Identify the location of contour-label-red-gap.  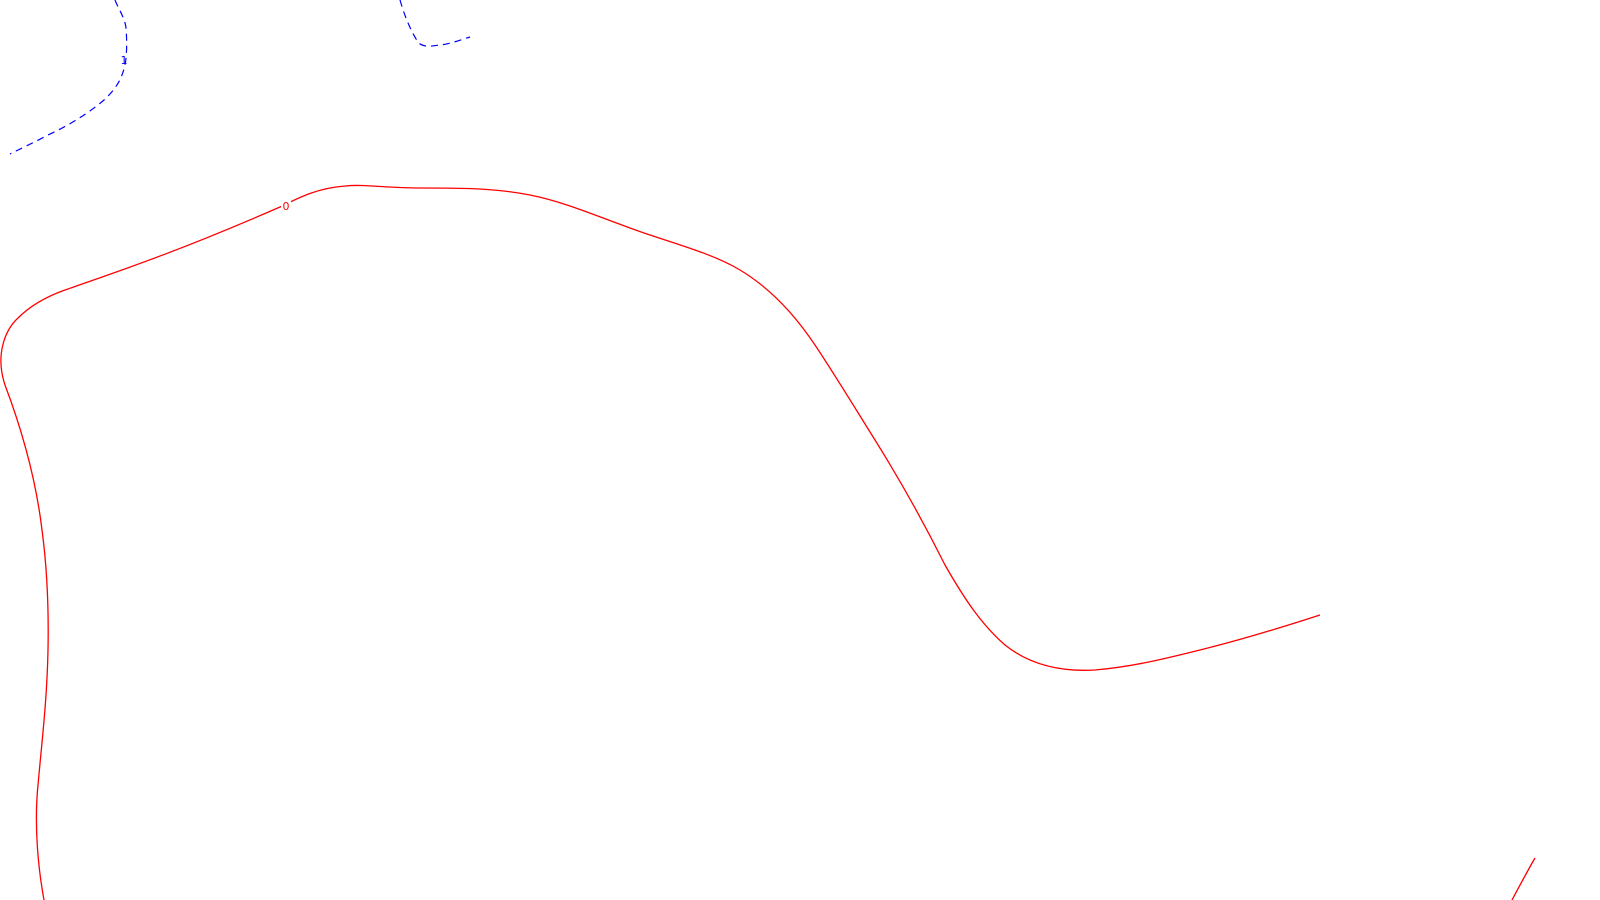
(286, 205).